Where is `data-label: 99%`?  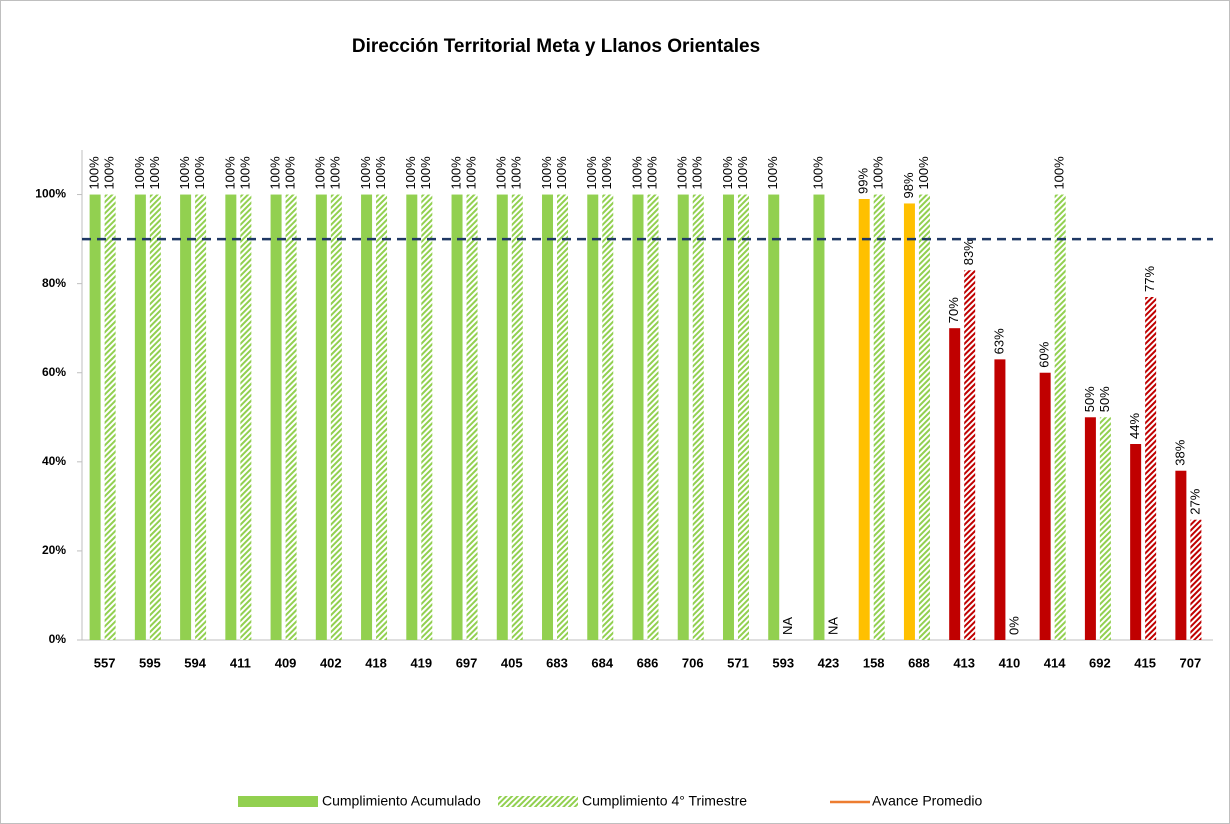 data-label: 99% is located at coordinates (863, 181).